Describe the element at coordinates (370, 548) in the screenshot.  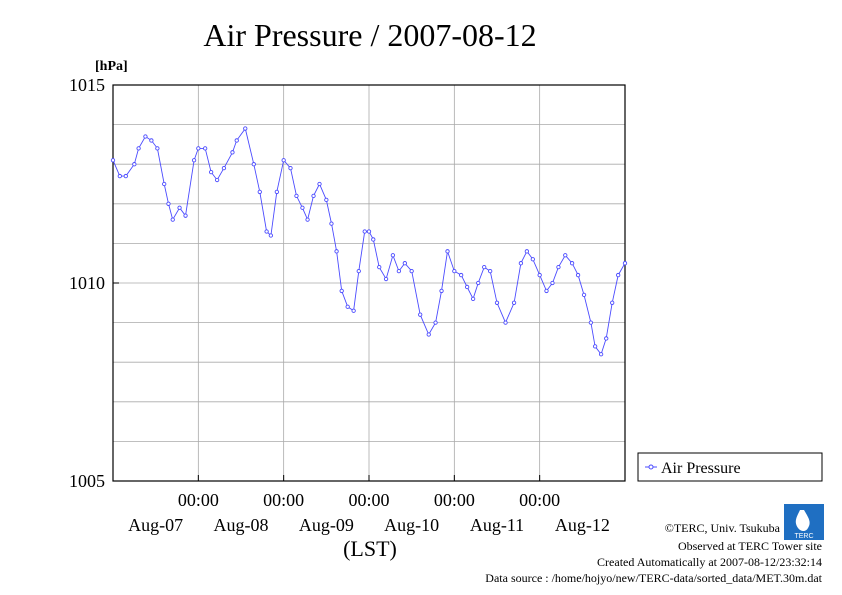
I see `x-axis-label: (LST)` at that location.